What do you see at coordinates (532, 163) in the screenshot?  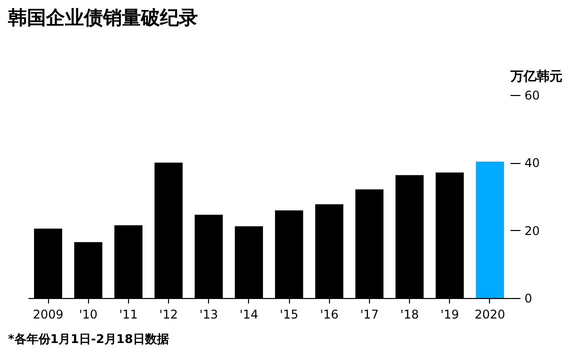 I see `y-tick-label: 40` at bounding box center [532, 163].